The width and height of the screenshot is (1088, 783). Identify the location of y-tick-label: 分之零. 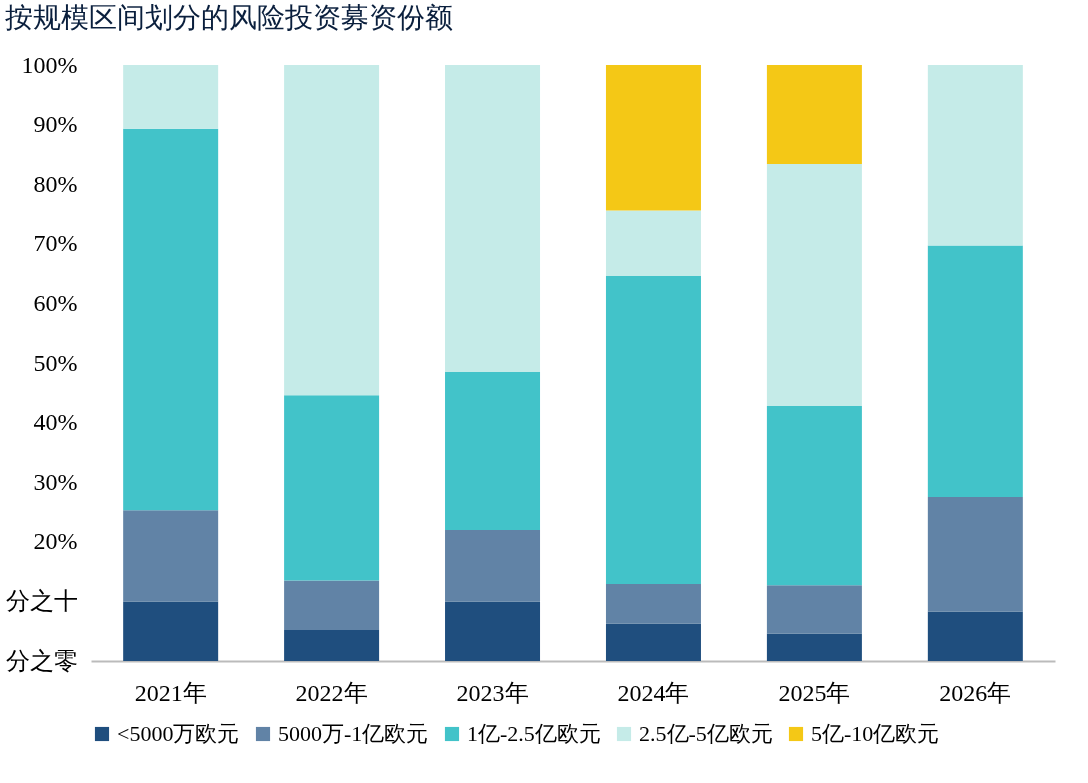
(41, 660).